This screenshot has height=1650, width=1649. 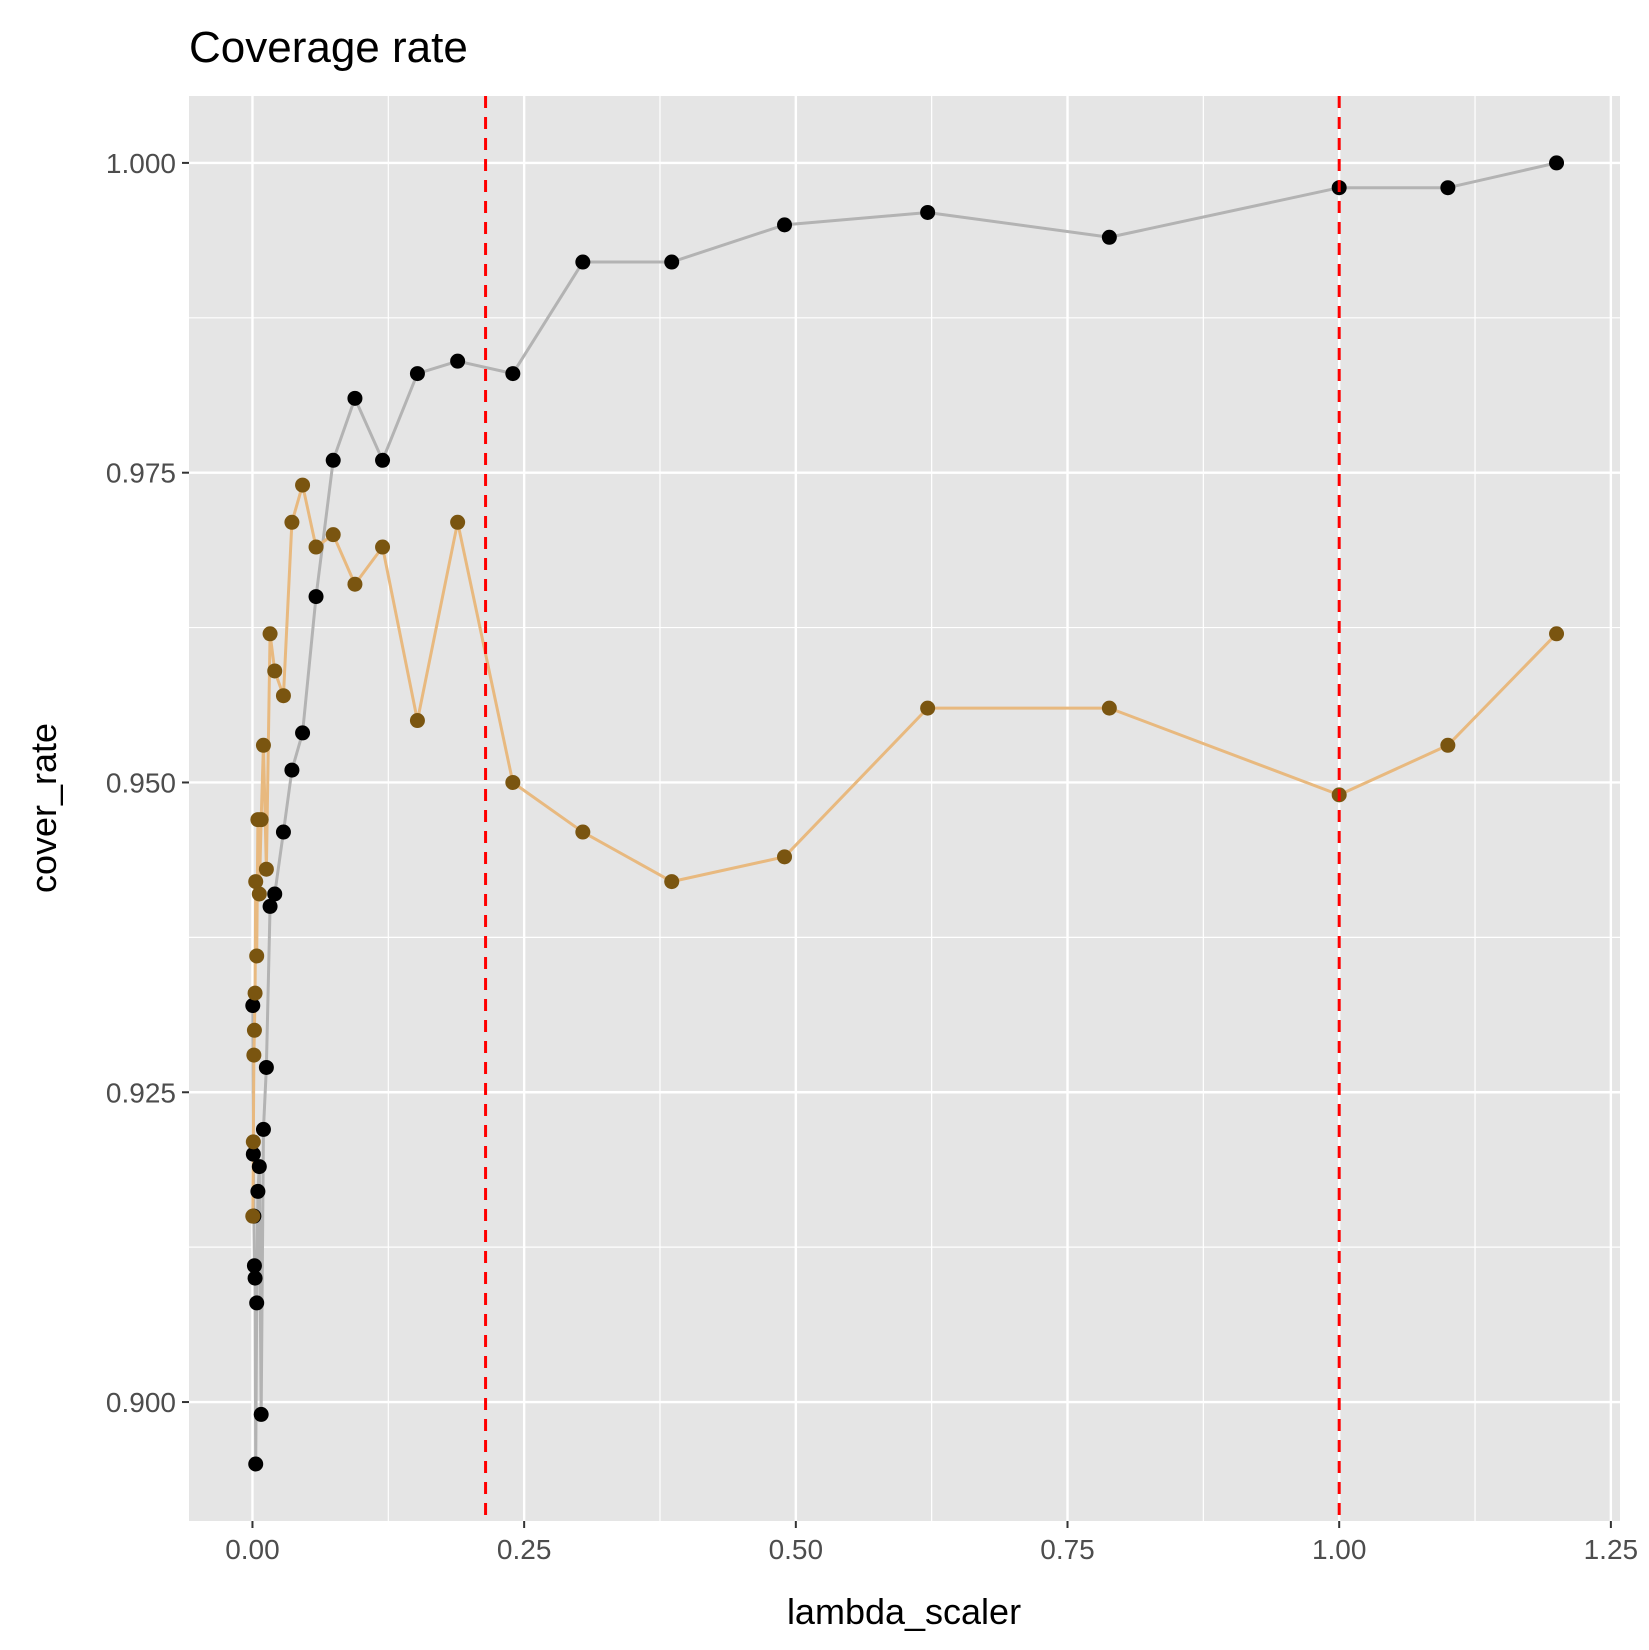 What do you see at coordinates (141, 1402) in the screenshot?
I see `y-tick-label: 0.900` at bounding box center [141, 1402].